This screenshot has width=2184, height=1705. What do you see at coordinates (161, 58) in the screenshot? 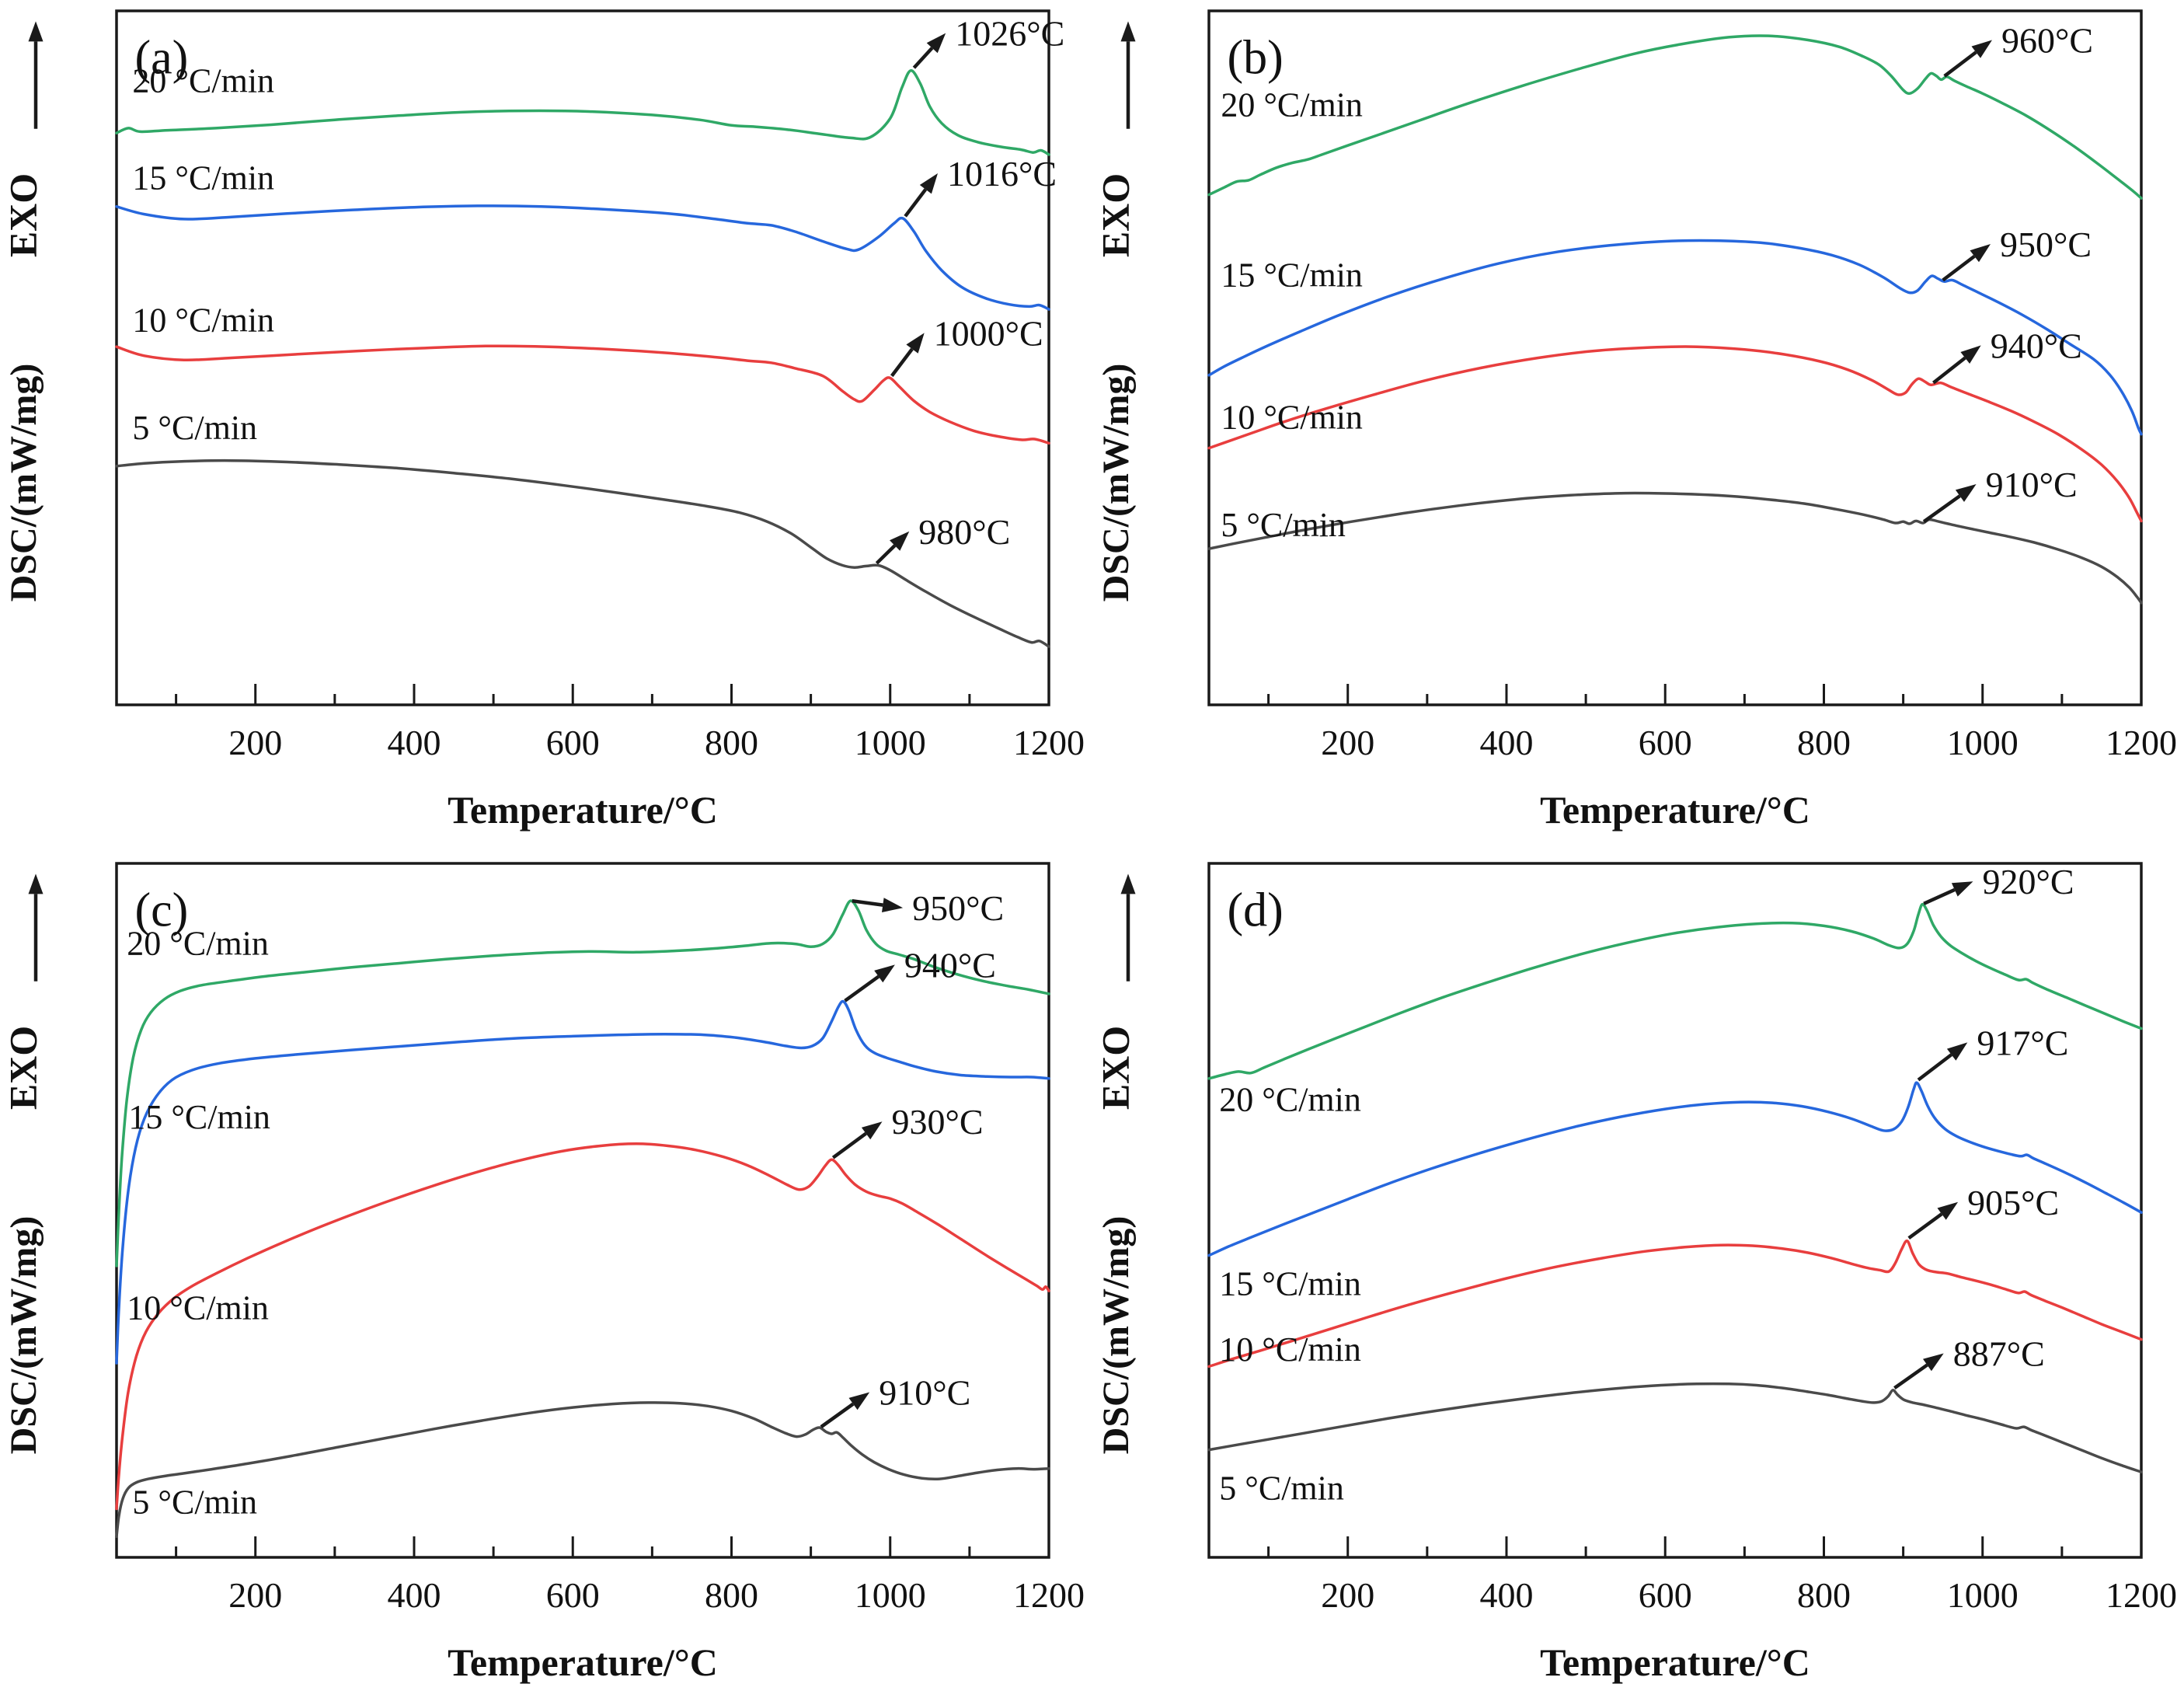
I see `panel-letter: (a)` at bounding box center [161, 58].